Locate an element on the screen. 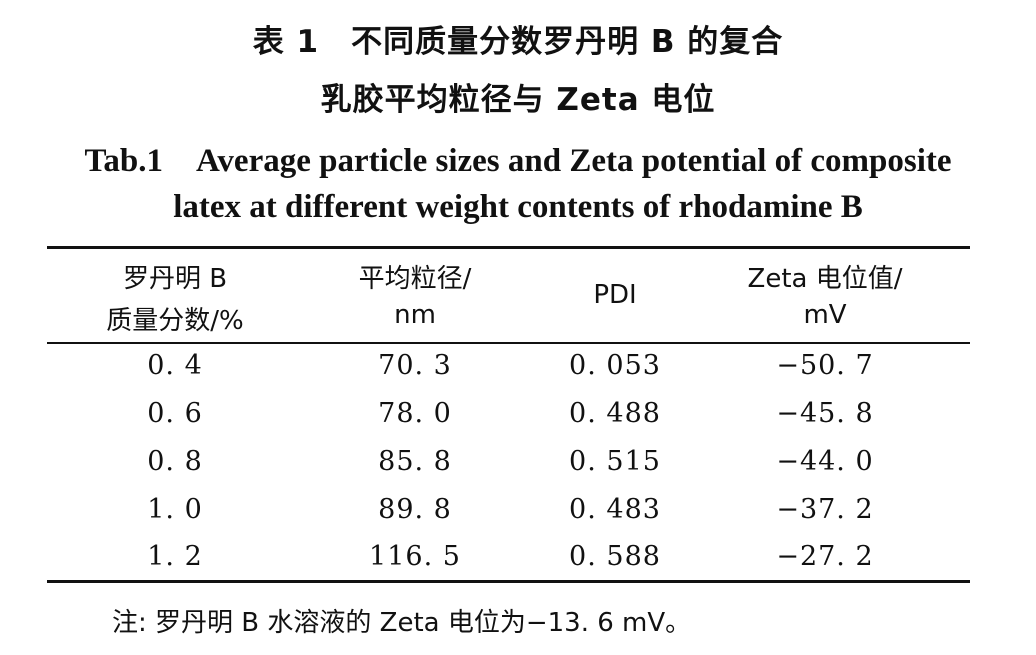  table-cell: 0. 488 is located at coordinates (615, 413).